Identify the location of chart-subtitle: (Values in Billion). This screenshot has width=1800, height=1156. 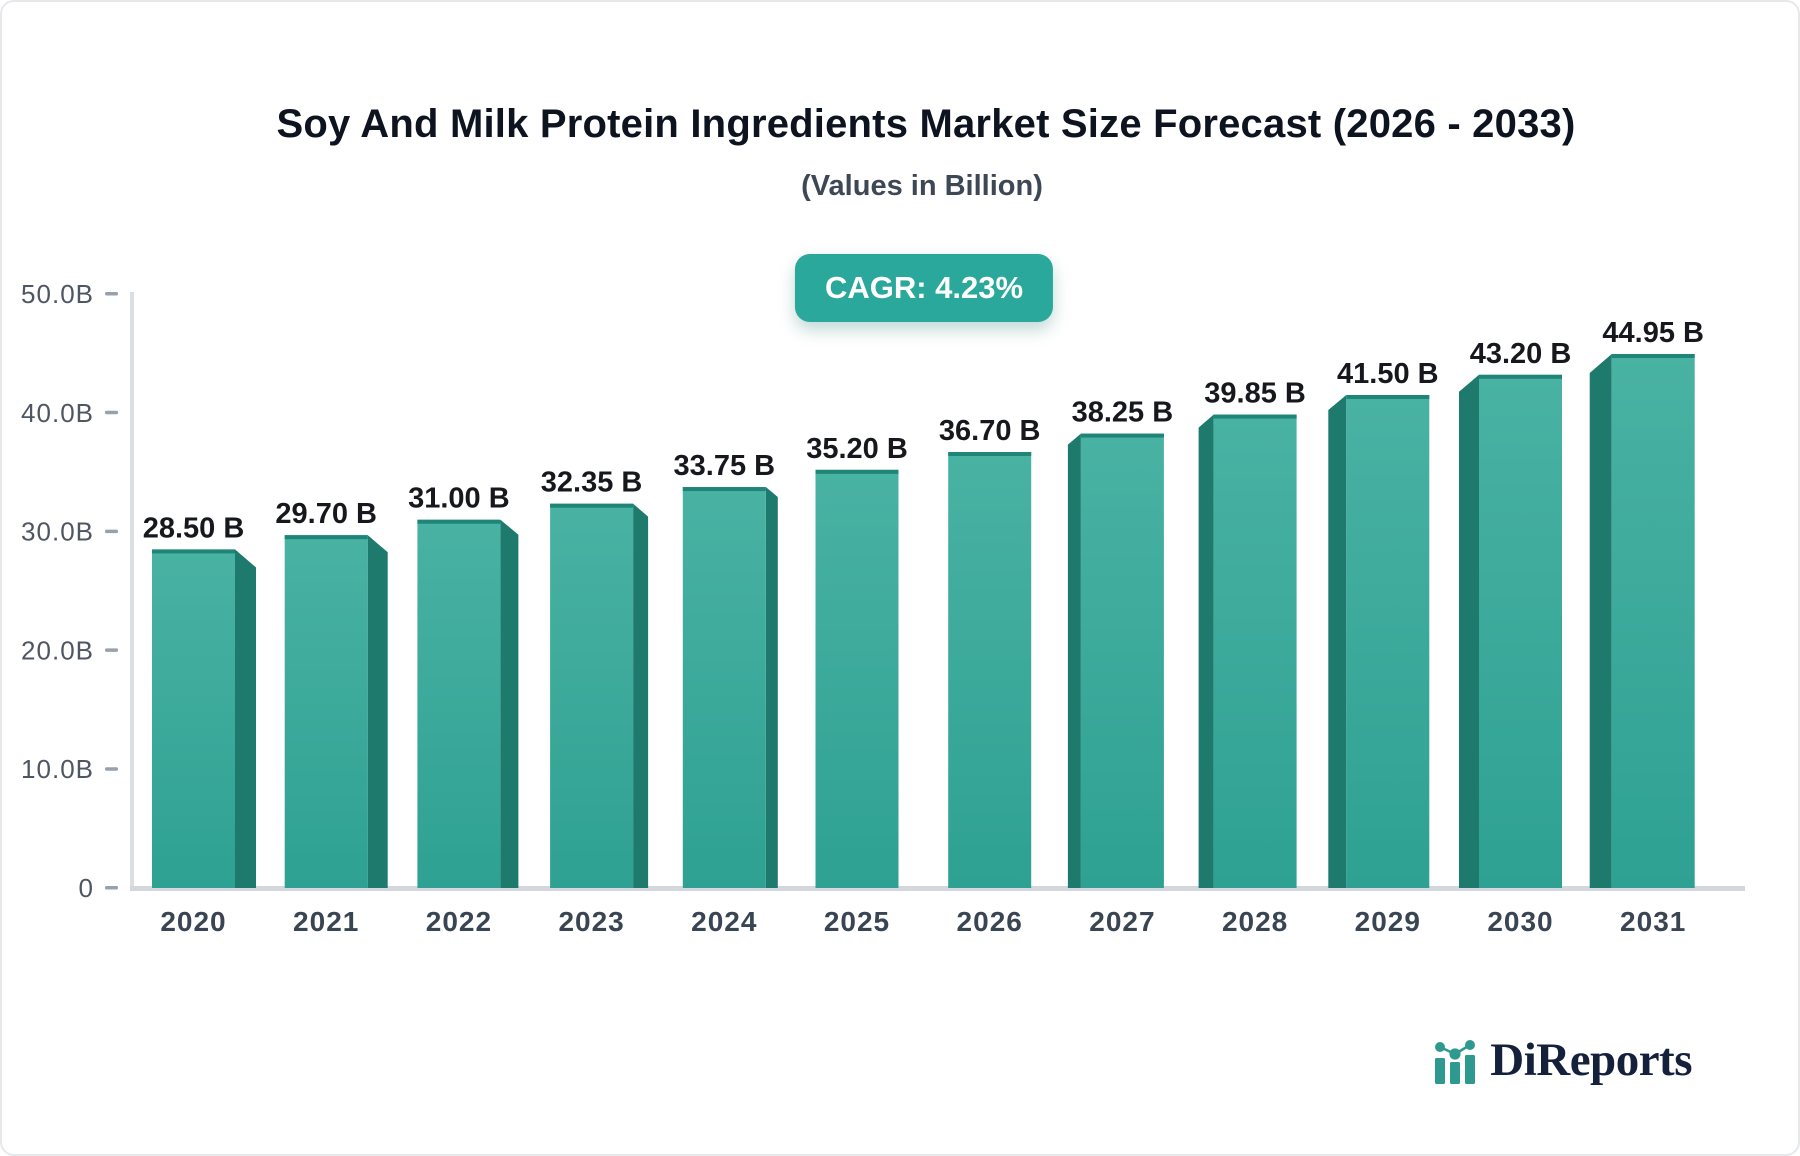
(922, 186).